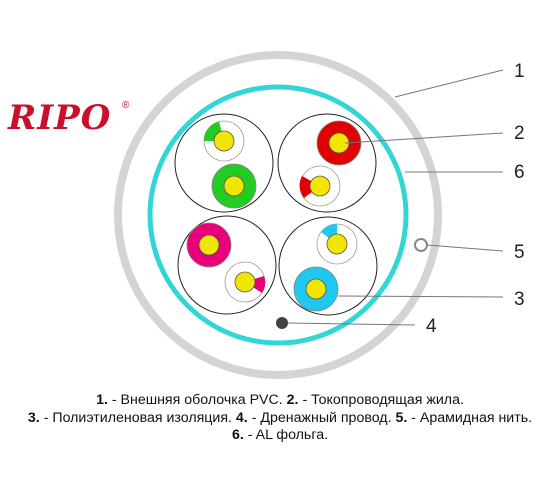  Describe the element at coordinates (102, 400) in the screenshot. I see `legend-num-1: 1.` at that location.